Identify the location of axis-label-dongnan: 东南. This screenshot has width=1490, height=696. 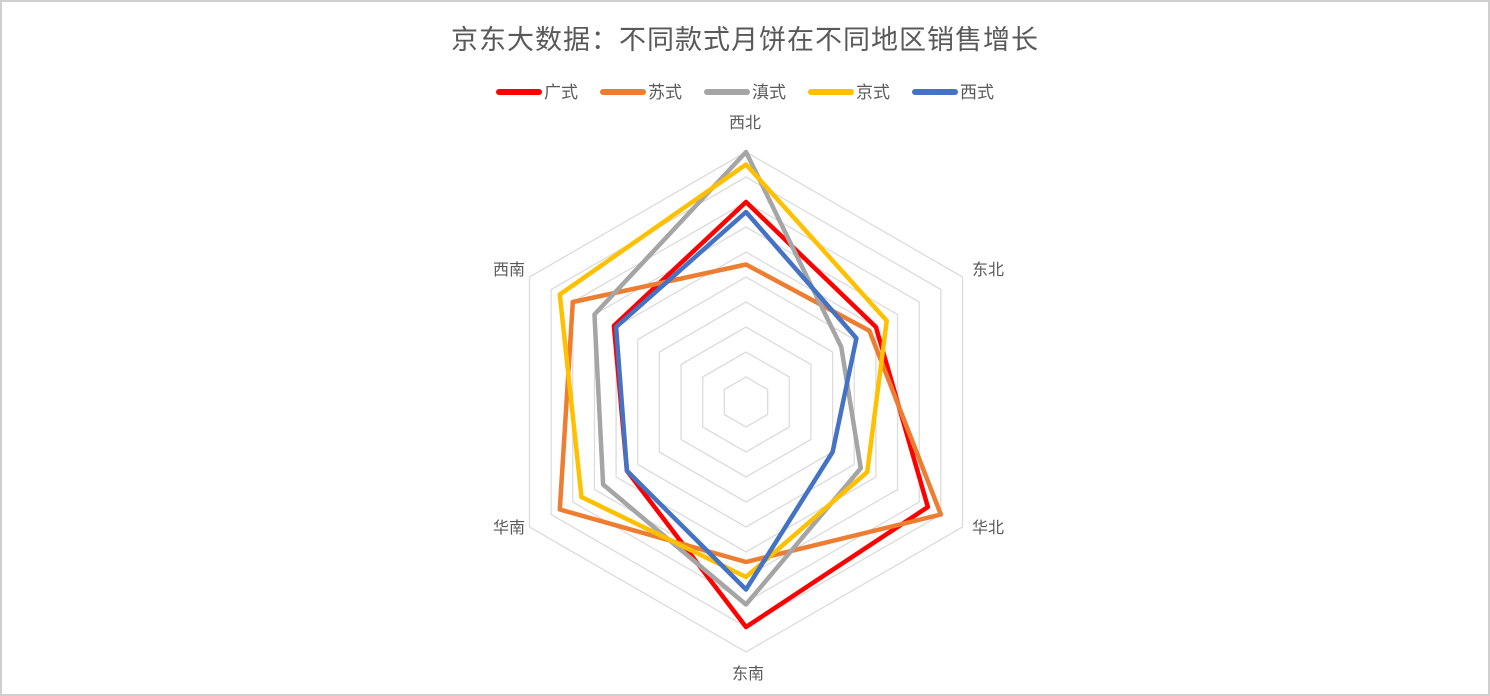
(748, 674).